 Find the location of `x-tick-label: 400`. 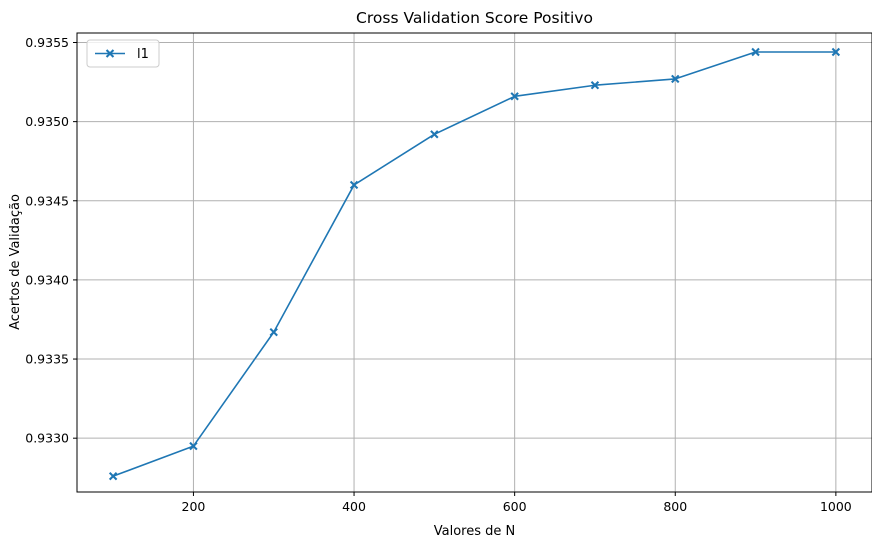

x-tick-label: 400 is located at coordinates (354, 506).